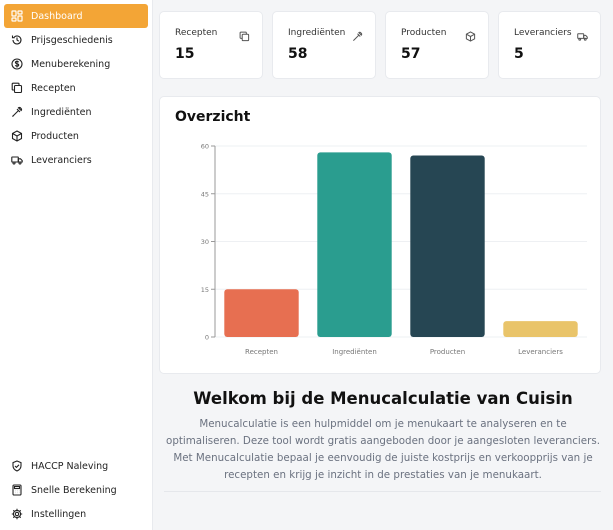 This screenshot has width=613, height=530. I want to click on sidebar-item-label: Instellingen, so click(59, 514).